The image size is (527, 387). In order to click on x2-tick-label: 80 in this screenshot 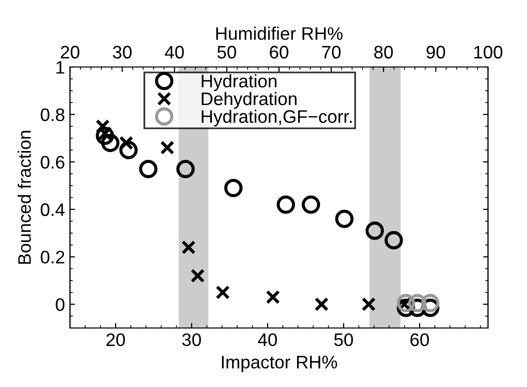, I will do `click(383, 52)`.